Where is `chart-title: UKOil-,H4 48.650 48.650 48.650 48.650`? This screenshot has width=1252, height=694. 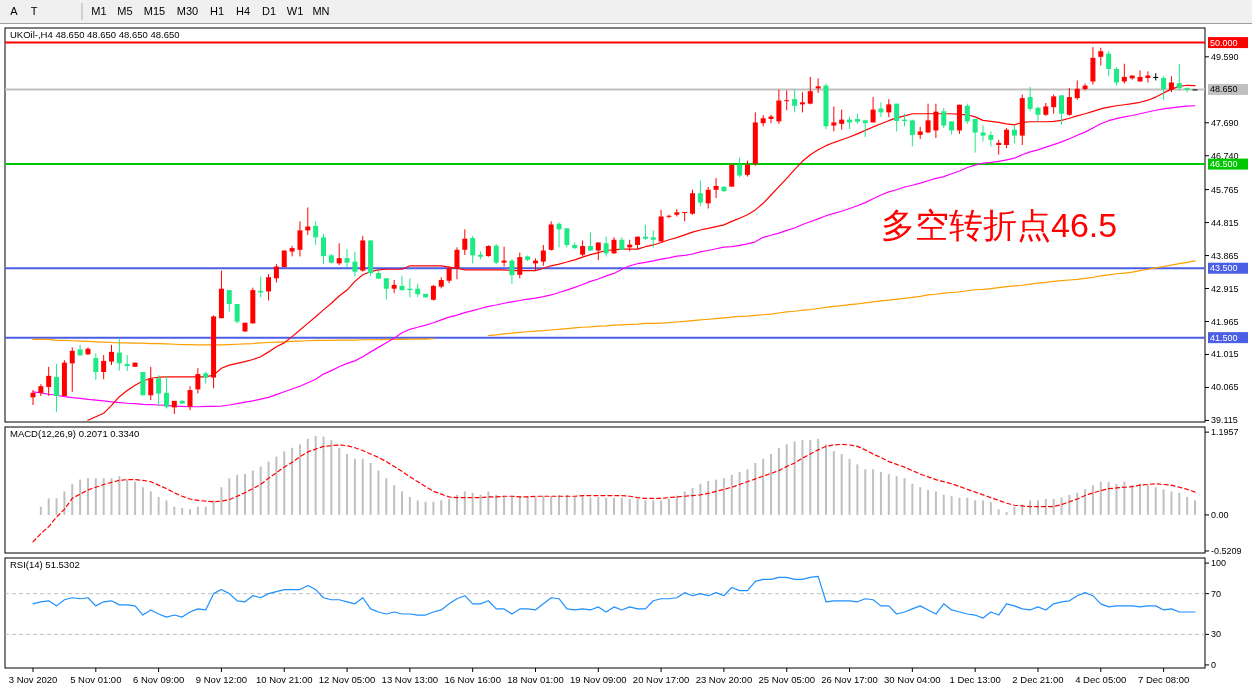
chart-title: UKOil-,H4 48.650 48.650 48.650 48.650 is located at coordinates (95, 34).